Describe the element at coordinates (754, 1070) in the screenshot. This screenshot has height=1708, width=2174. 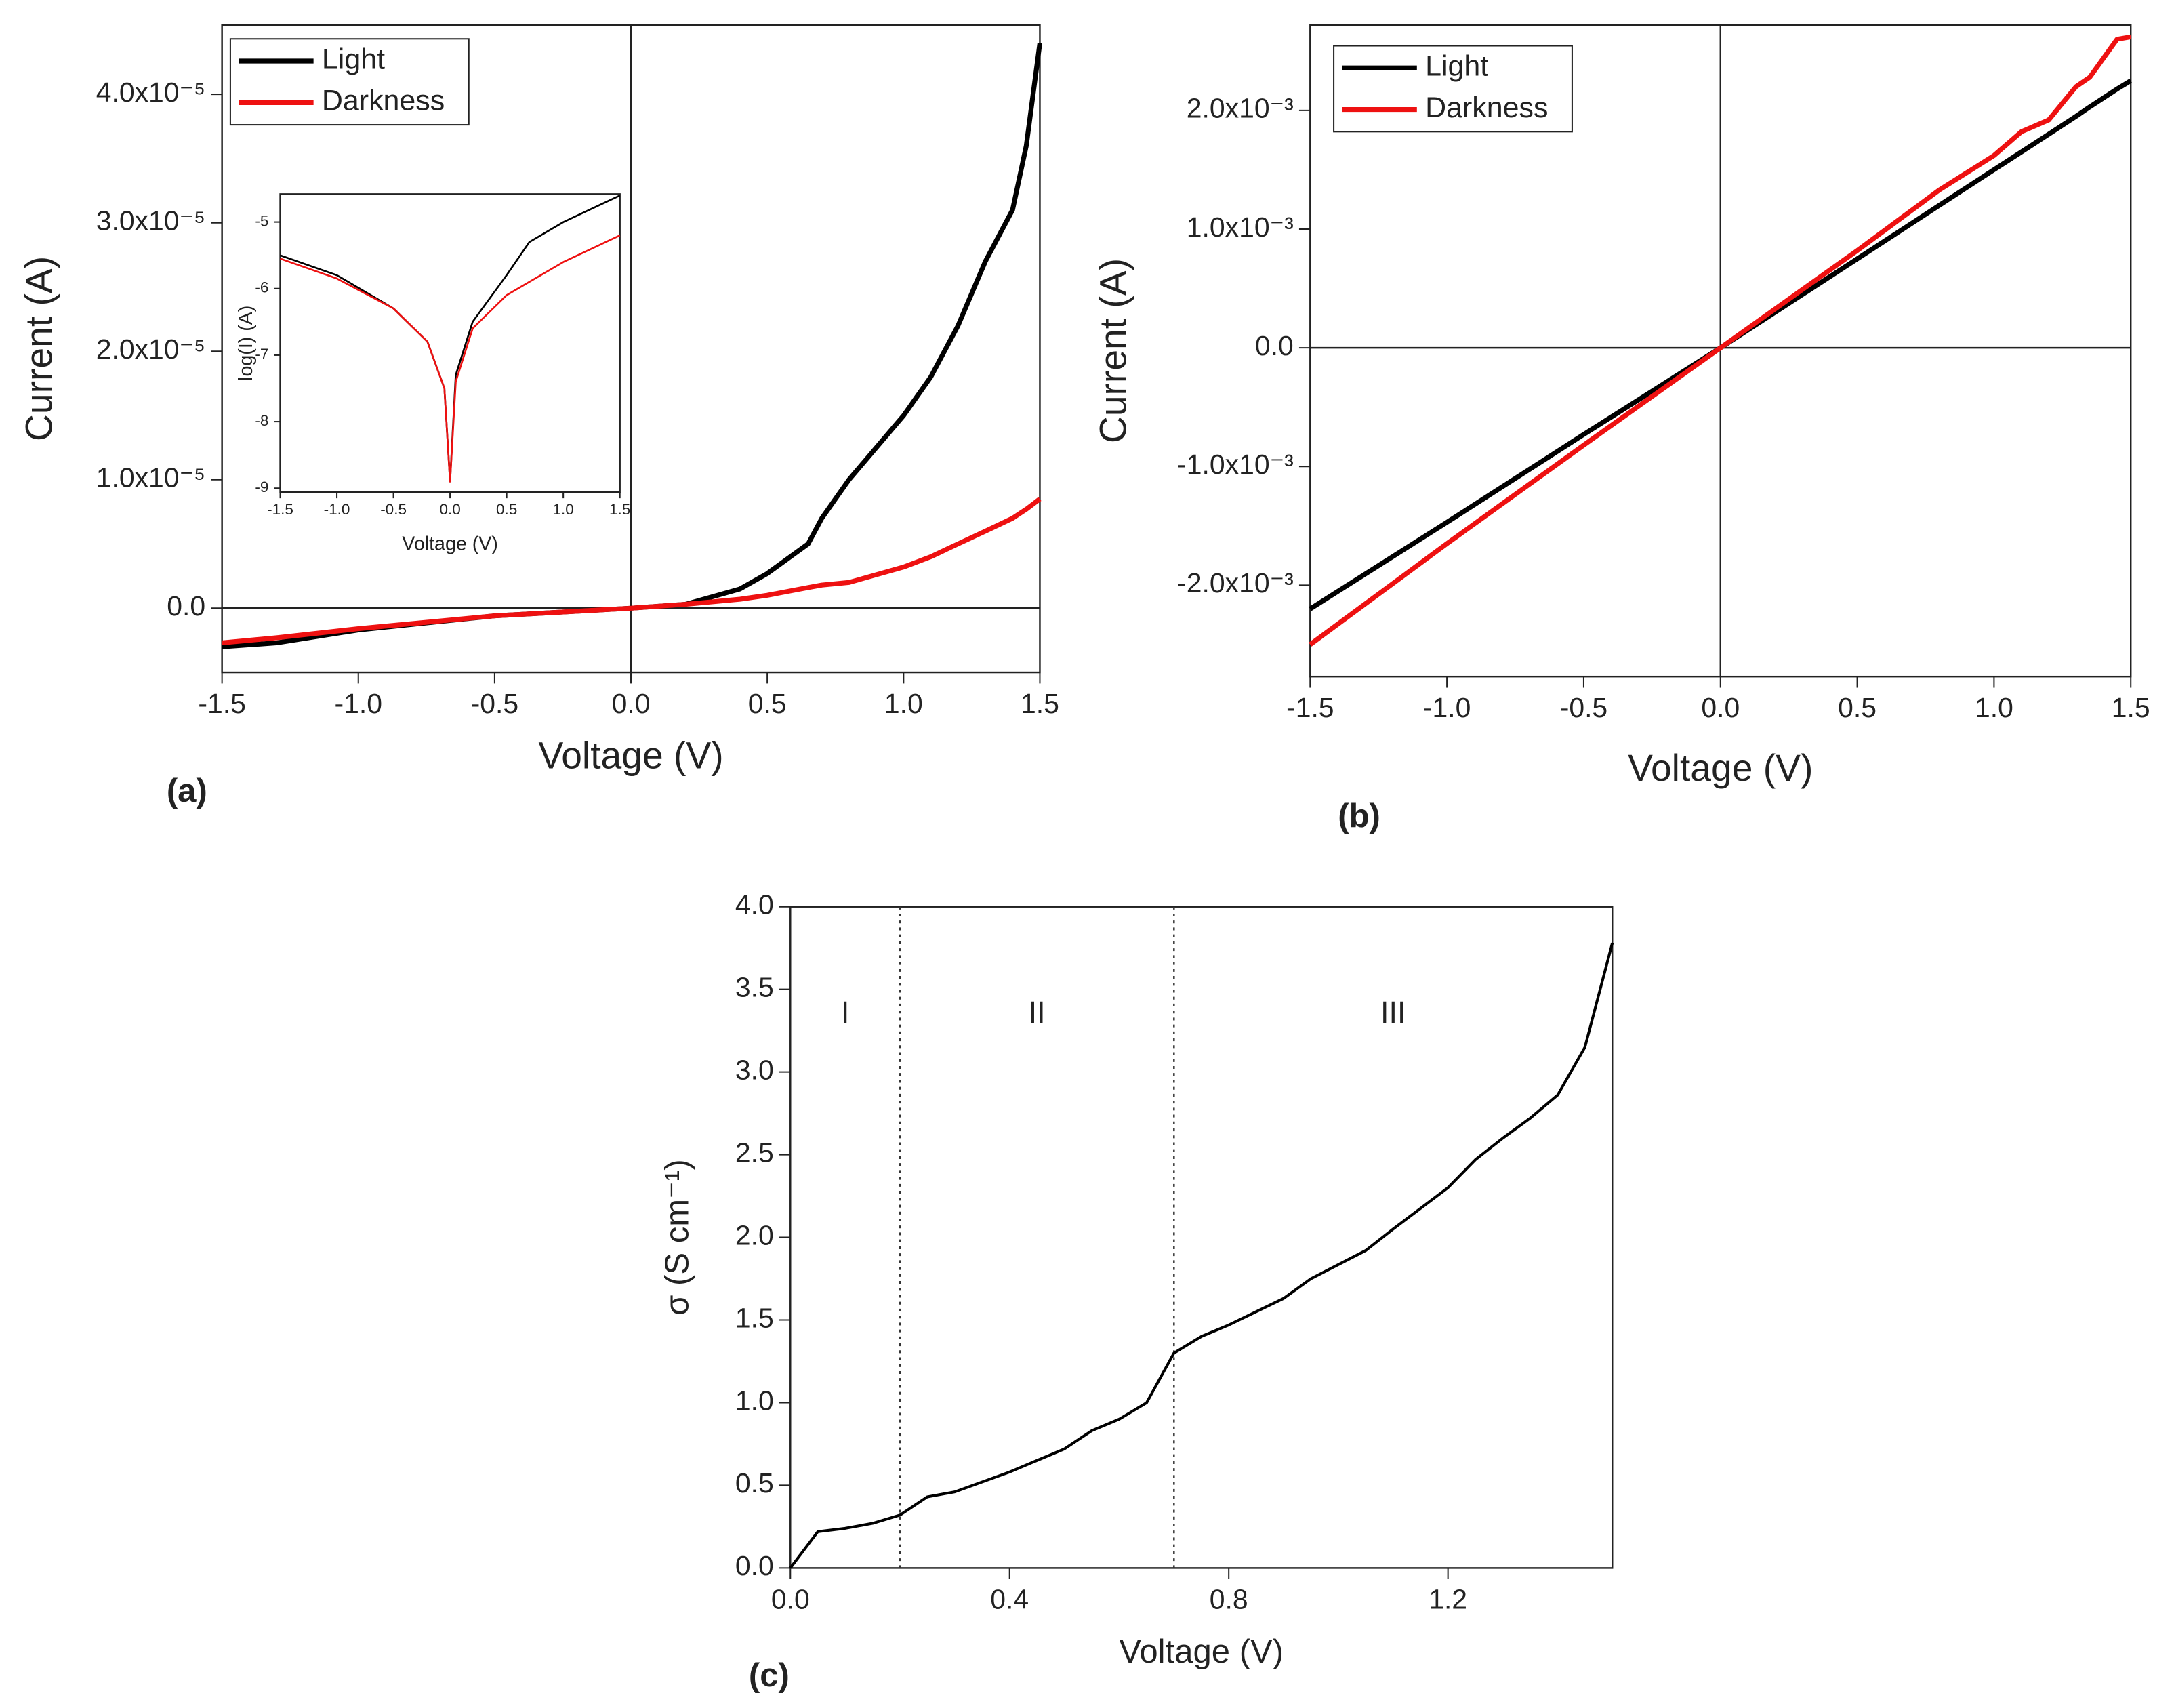
I see `y-tick-label: 3.0` at that location.